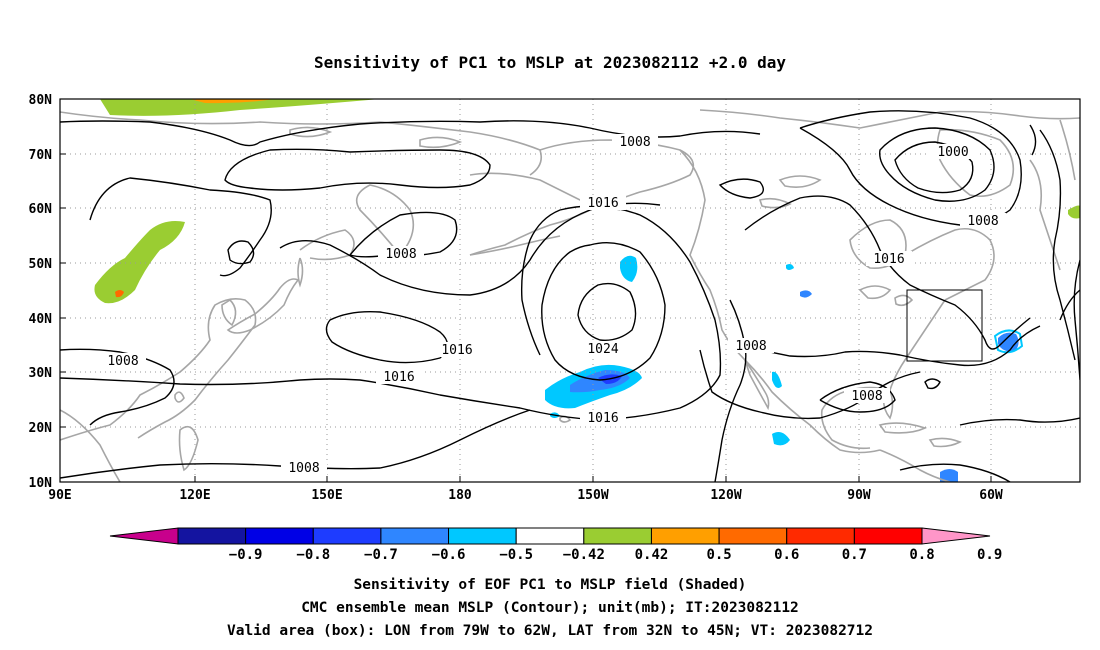  What do you see at coordinates (629, 268) in the screenshot?
I see `shade-pacific-north` at bounding box center [629, 268].